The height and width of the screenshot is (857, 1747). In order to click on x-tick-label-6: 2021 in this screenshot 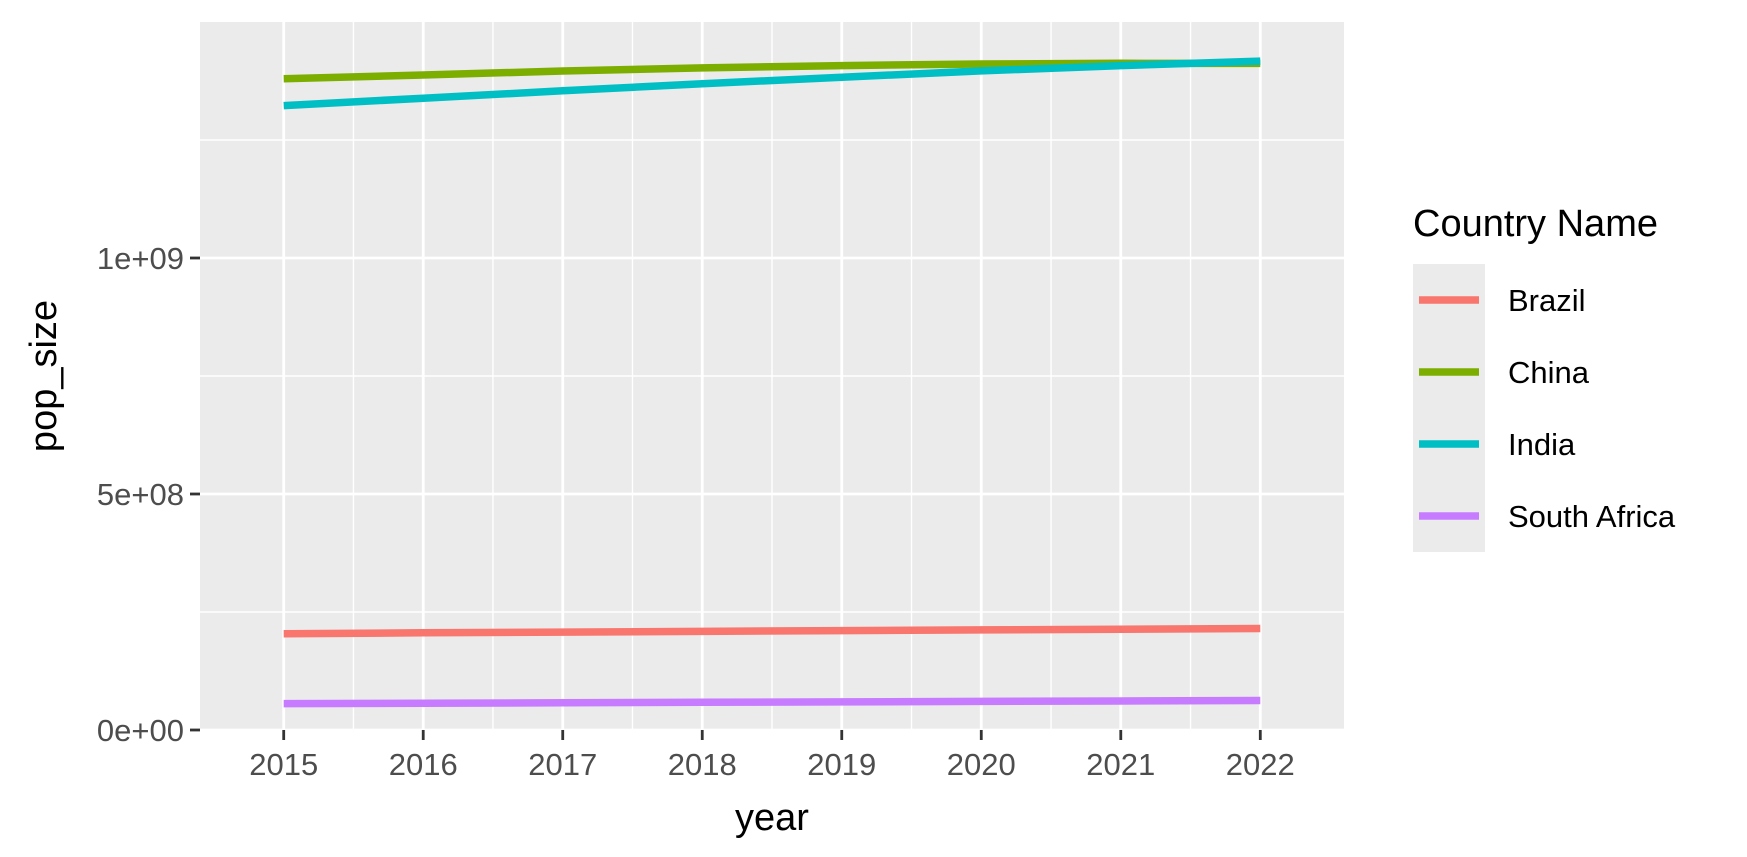, I will do `click(1120, 764)`.